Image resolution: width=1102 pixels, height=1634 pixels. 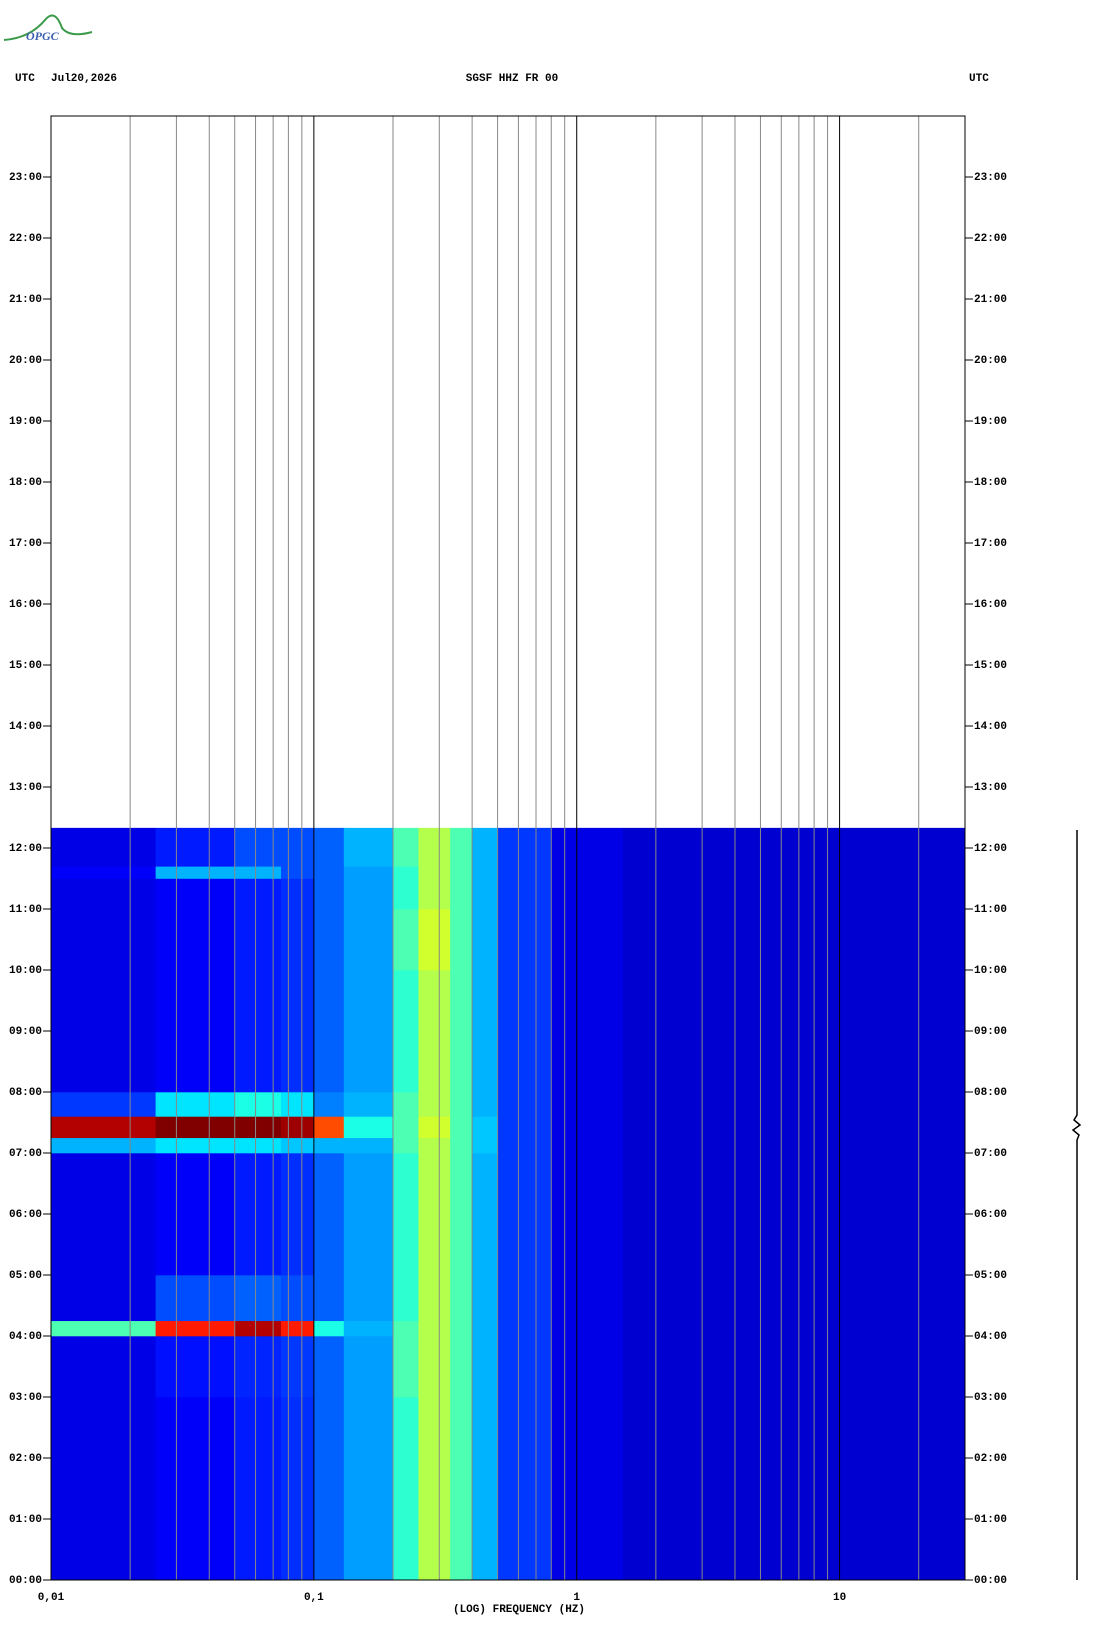 What do you see at coordinates (48, 28) in the screenshot?
I see `logo: OPGC` at bounding box center [48, 28].